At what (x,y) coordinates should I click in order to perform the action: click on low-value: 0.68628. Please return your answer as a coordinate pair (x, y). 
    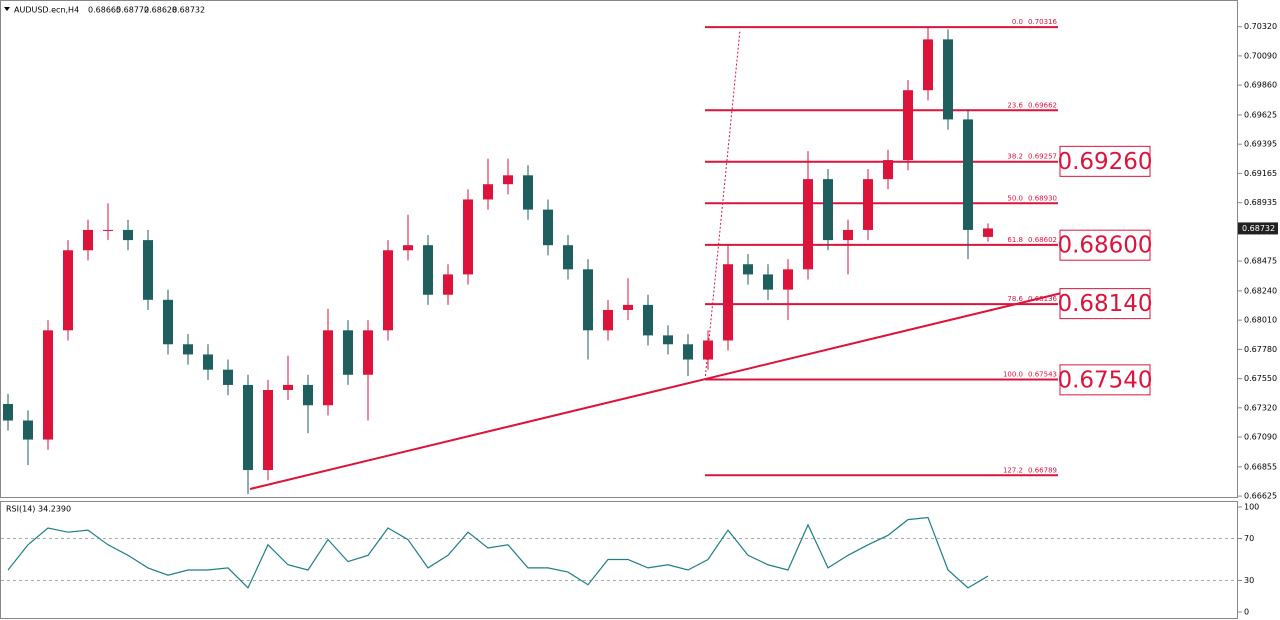
    Looking at the image, I should click on (160, 10).